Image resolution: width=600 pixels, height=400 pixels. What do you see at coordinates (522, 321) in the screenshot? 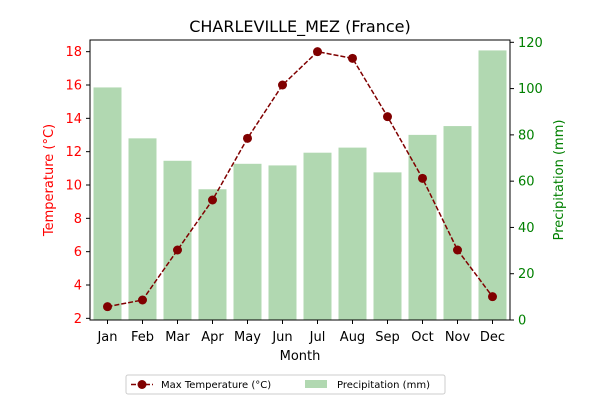
I see `y-right-tick-label: 0` at bounding box center [522, 321].